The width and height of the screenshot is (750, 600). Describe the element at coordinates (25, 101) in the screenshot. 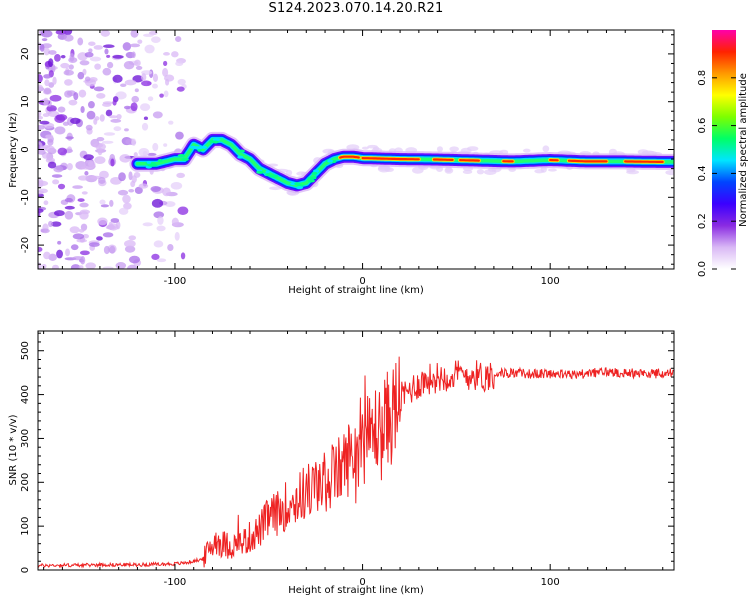

I see `spectrogram-y-tick-label: 10` at that location.